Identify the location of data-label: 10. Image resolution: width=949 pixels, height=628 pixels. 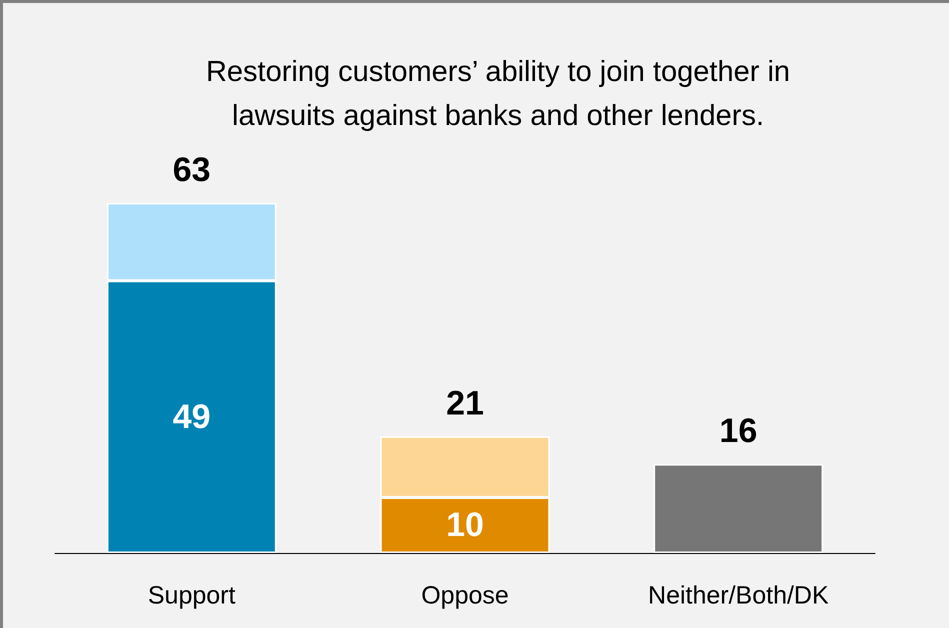
(465, 525).